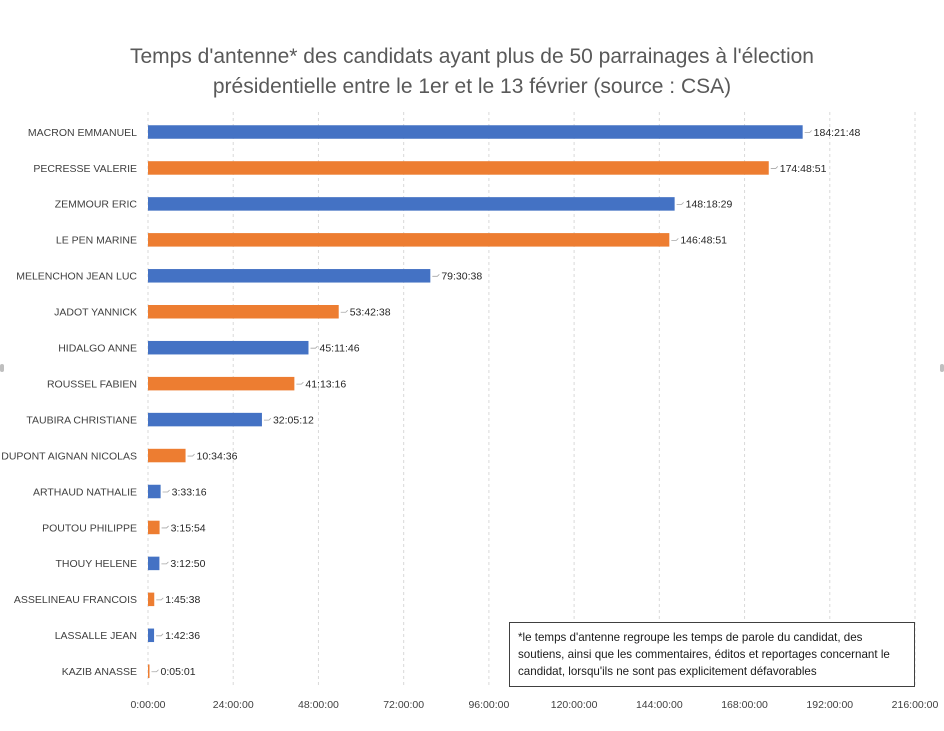  I want to click on category-label-poutou-philippe: POUTOU PHILIPPE, so click(89, 528).